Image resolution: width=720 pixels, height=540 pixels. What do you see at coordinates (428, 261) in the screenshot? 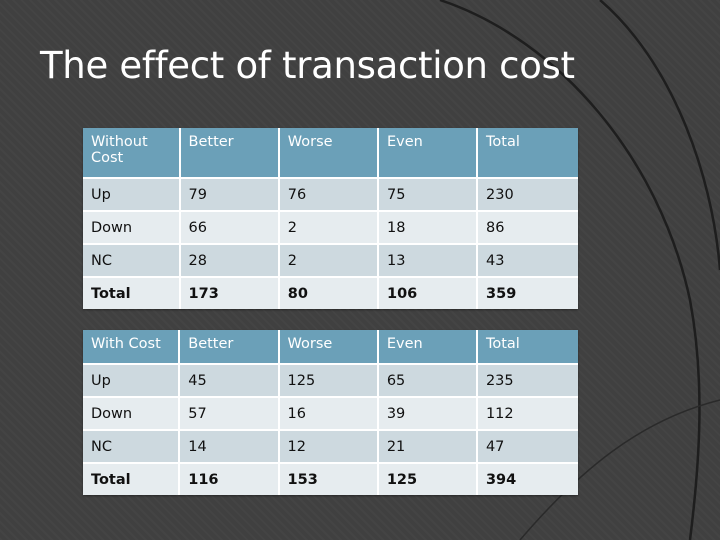
I see `table-cell: 13` at bounding box center [428, 261].